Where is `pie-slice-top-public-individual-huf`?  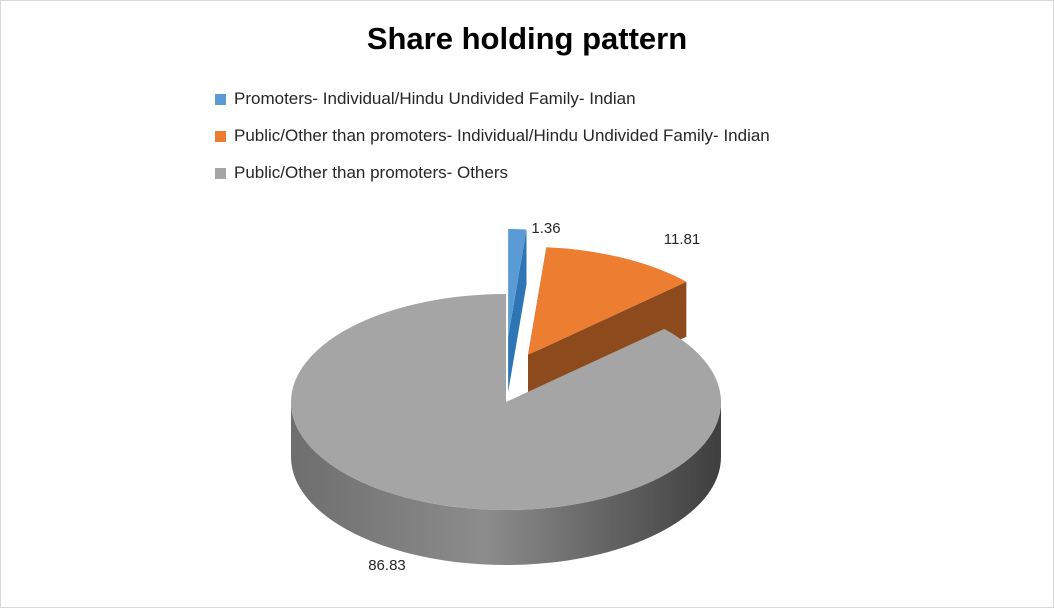
pie-slice-top-public-individual-huf is located at coordinates (607, 301).